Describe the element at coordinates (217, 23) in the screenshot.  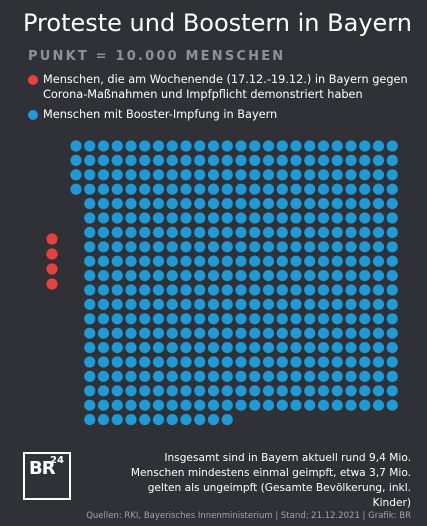
I see `chart-title: Proteste und Boostern in Bayern` at that location.